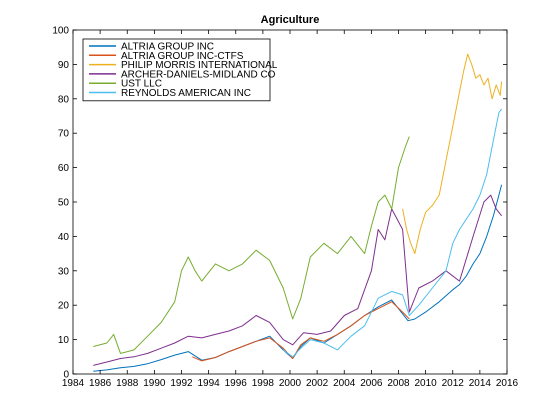  I want to click on legend-entry: ARCHER-DANIELS-MIDLAND CO, so click(198, 74).